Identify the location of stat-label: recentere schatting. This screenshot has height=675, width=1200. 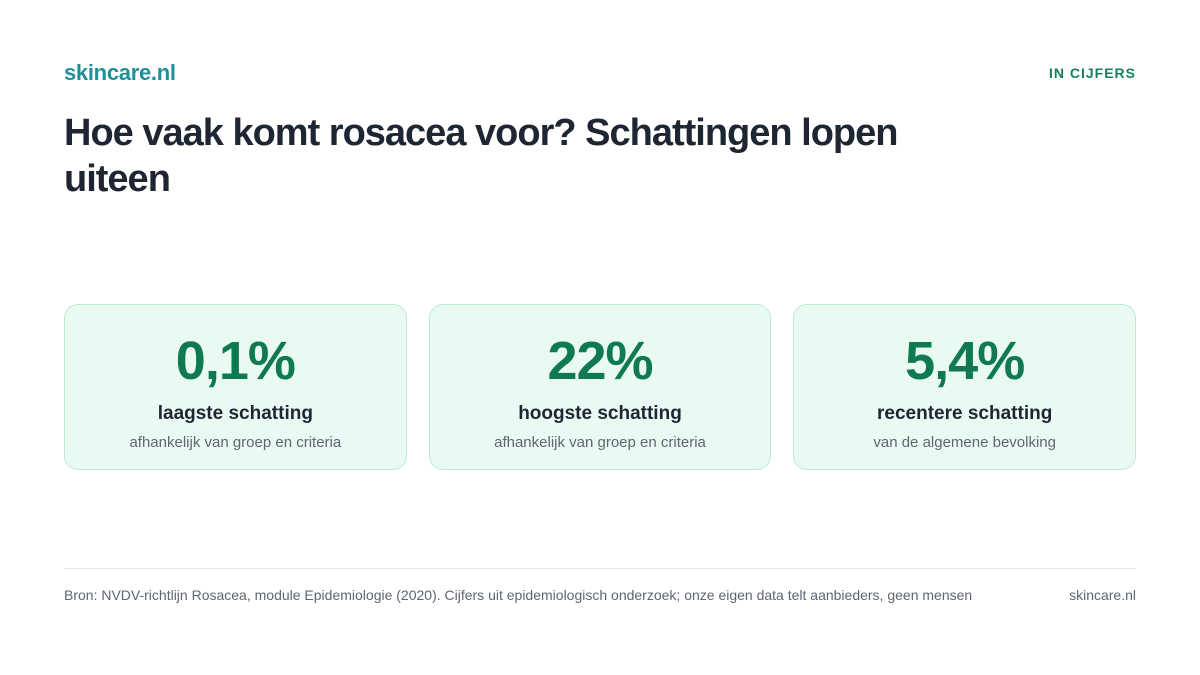
(965, 413).